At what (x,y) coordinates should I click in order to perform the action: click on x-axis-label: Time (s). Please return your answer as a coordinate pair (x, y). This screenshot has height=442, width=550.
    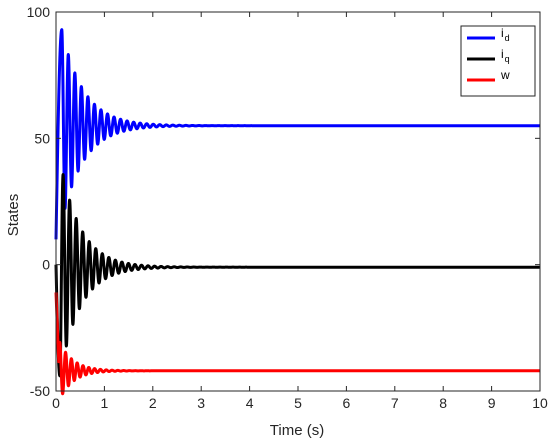
    Looking at the image, I should click on (297, 430).